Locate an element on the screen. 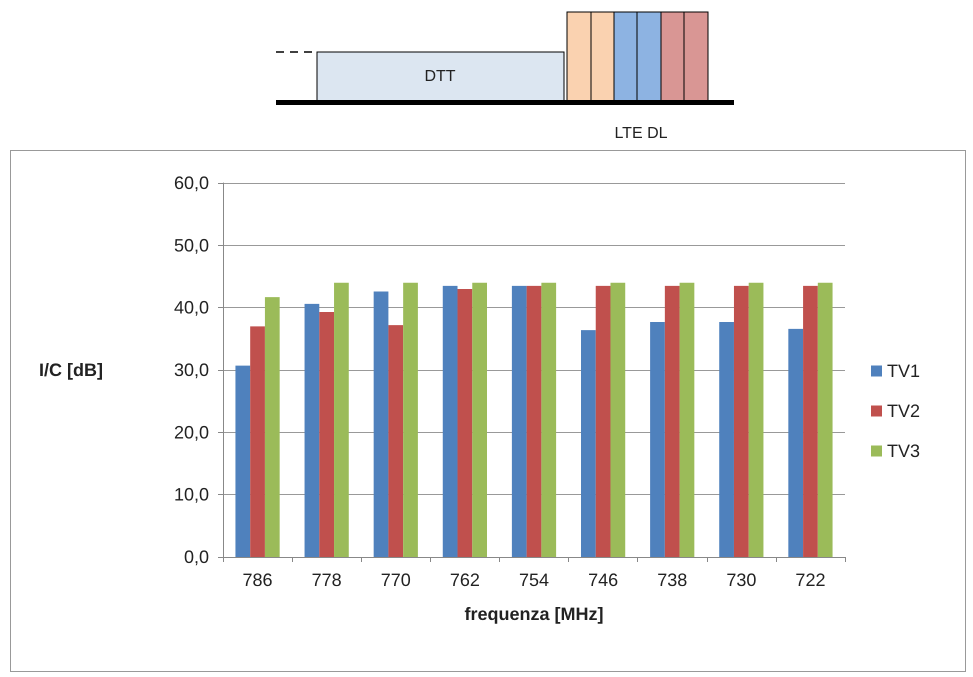 The height and width of the screenshot is (677, 973). legend-label: TV1 is located at coordinates (903, 371).